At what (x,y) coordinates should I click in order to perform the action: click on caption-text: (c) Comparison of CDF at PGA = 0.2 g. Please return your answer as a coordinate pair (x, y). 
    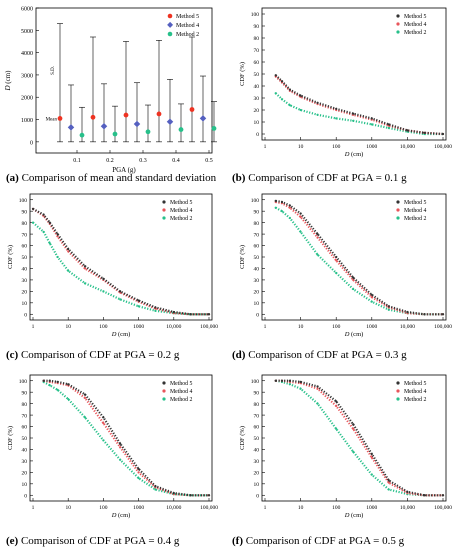
    Looking at the image, I should click on (93, 355).